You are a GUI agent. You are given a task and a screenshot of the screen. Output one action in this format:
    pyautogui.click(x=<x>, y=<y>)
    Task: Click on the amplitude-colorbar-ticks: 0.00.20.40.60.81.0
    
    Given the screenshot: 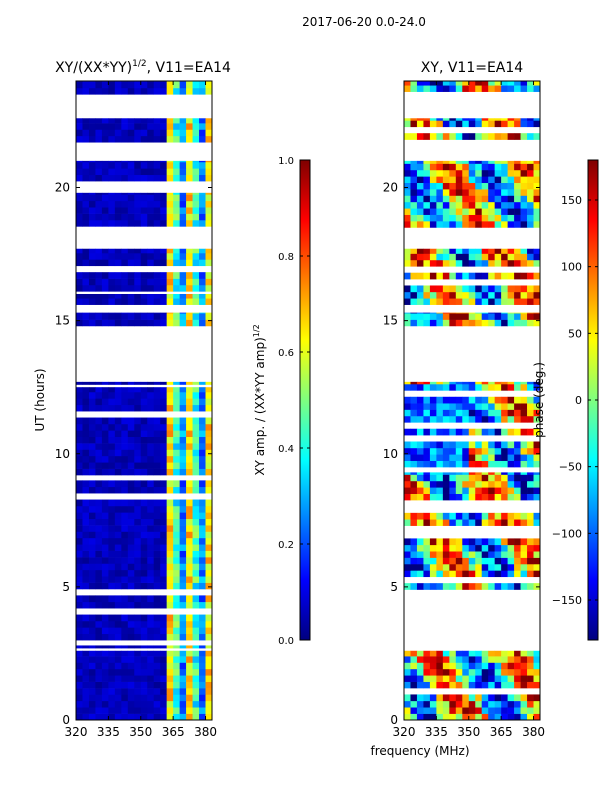 What is the action you would take?
    pyautogui.click(x=294, y=401)
    